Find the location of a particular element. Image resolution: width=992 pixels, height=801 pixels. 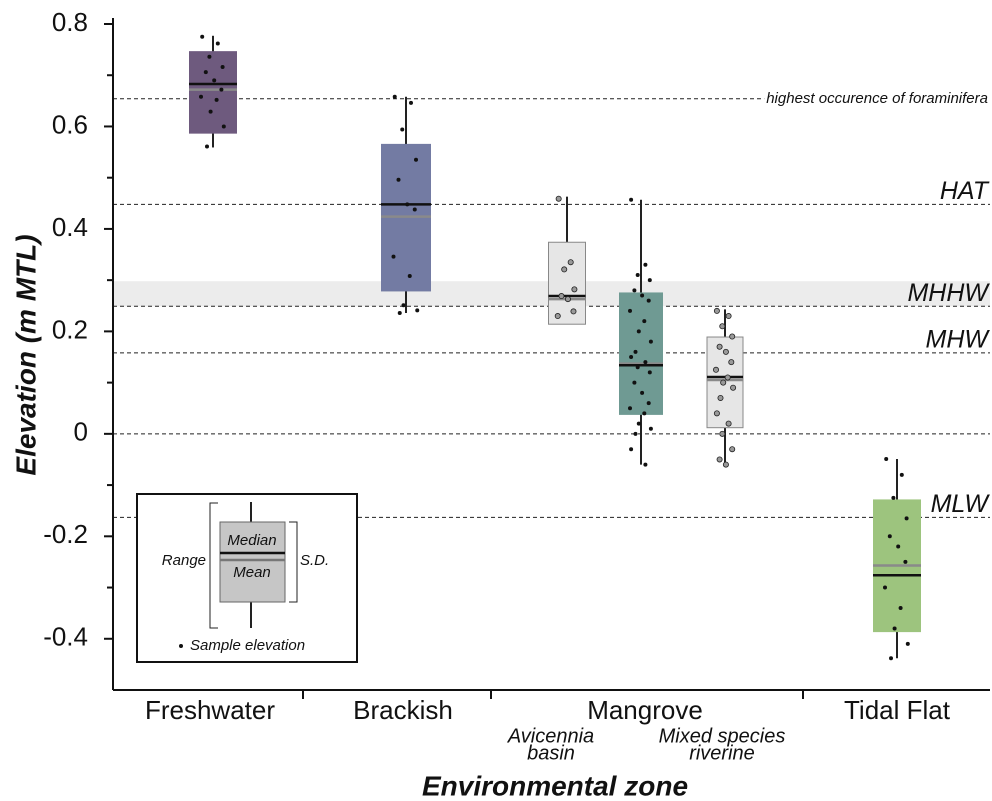

legend-median-label: Median is located at coordinates (251, 540).